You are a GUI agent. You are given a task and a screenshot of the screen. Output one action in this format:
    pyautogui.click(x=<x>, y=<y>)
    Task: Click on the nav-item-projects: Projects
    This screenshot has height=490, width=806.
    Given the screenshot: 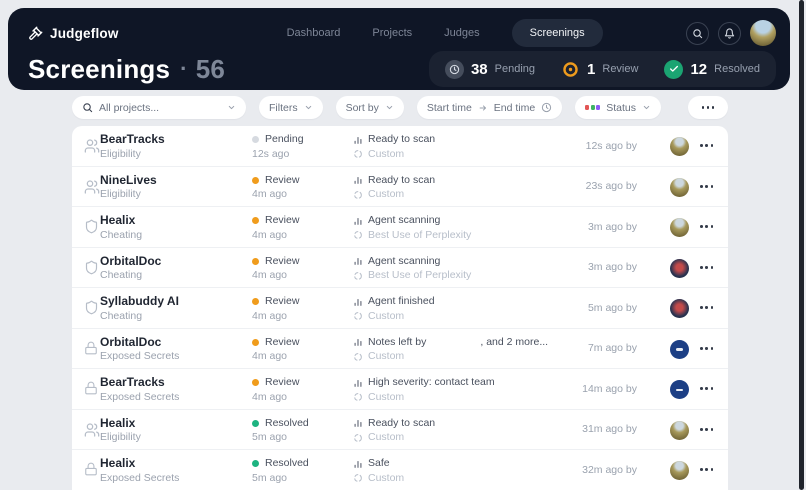 What is the action you would take?
    pyautogui.click(x=392, y=33)
    